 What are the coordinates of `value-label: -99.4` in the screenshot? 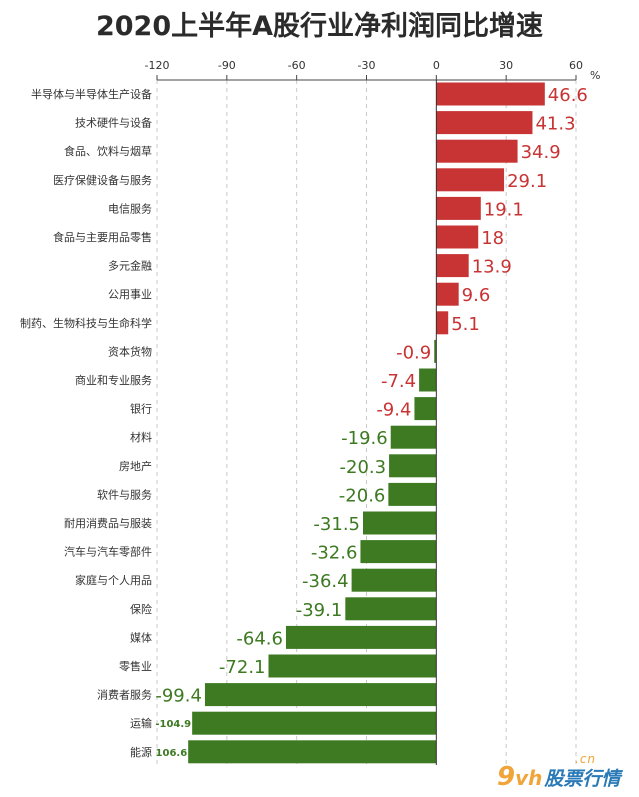 It's located at (178, 696).